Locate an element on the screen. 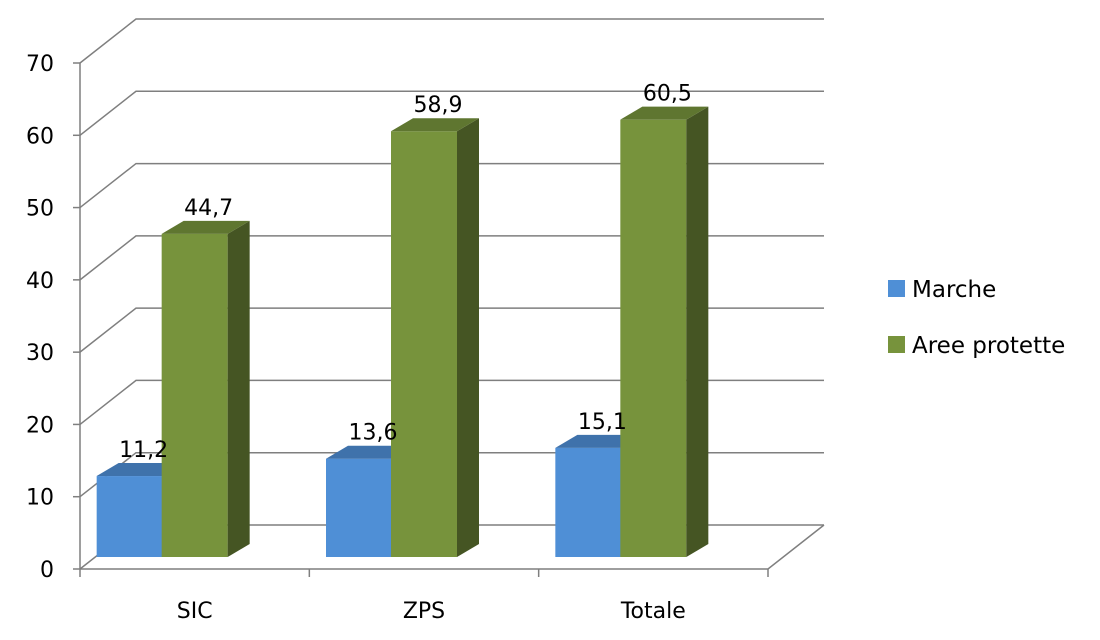 The height and width of the screenshot is (640, 1100). y-tick-label: 20 is located at coordinates (40, 425).